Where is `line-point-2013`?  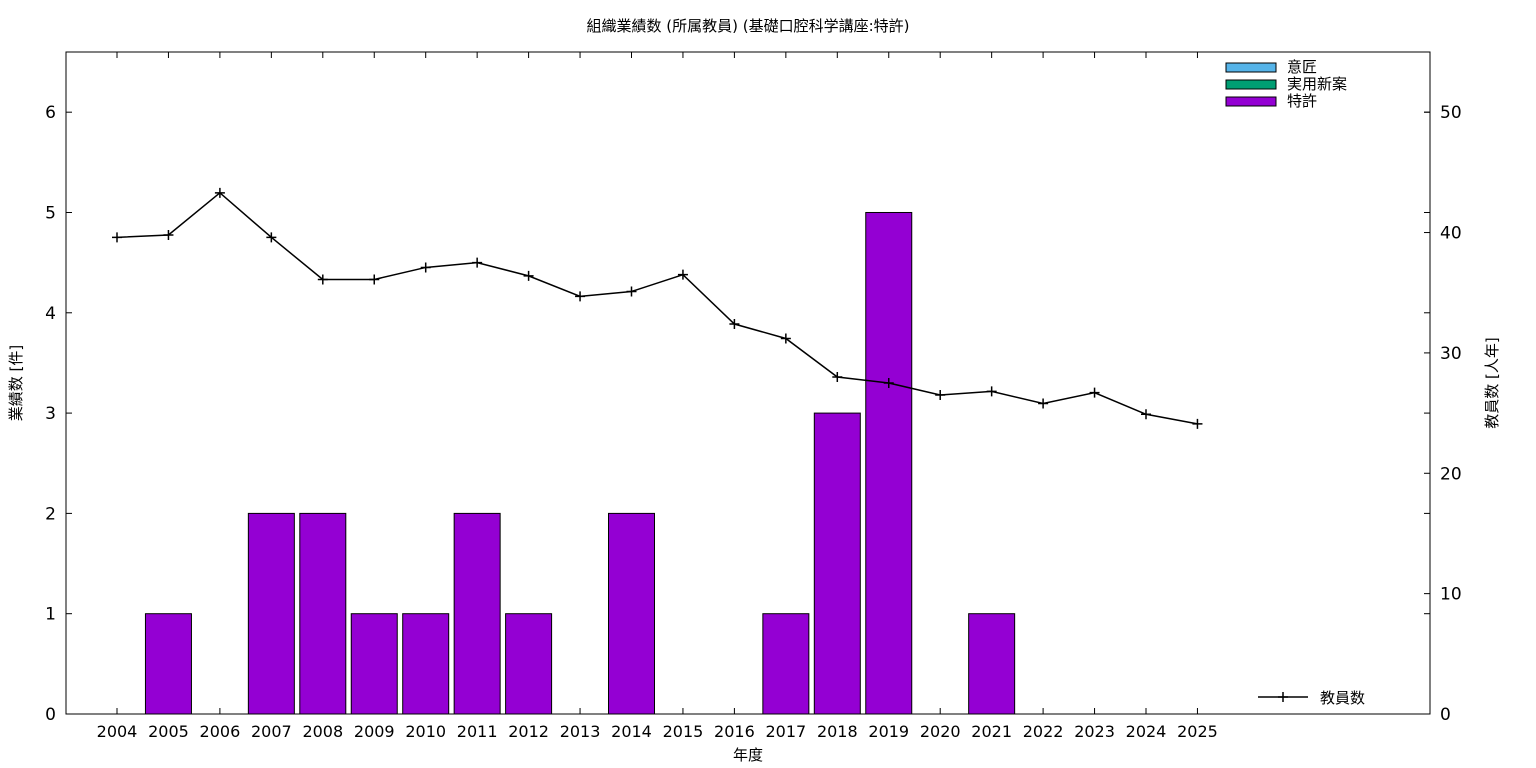 line-point-2013 is located at coordinates (580, 296).